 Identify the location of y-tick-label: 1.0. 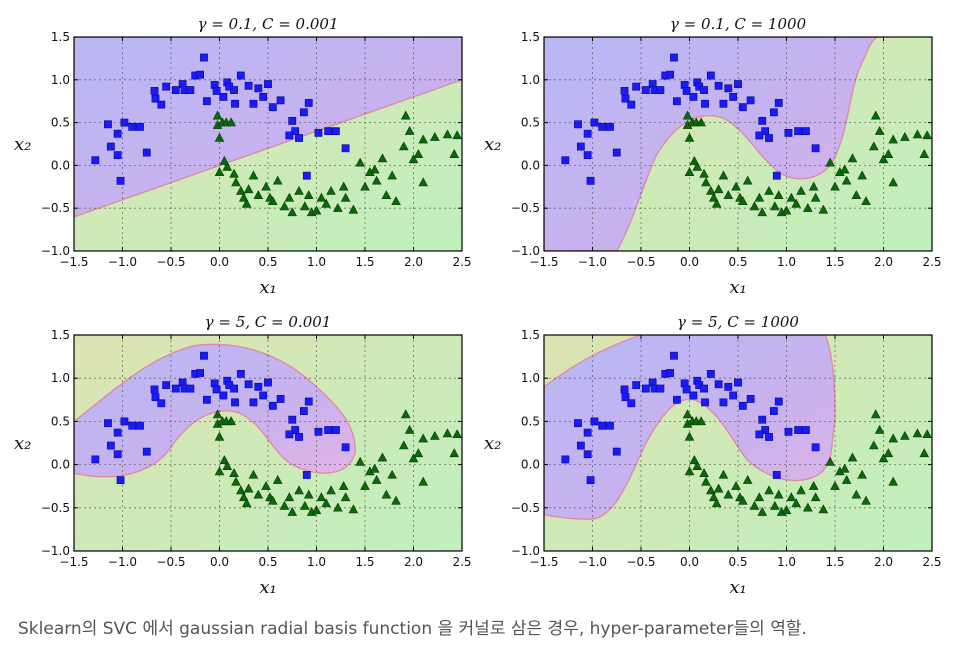
(60, 378).